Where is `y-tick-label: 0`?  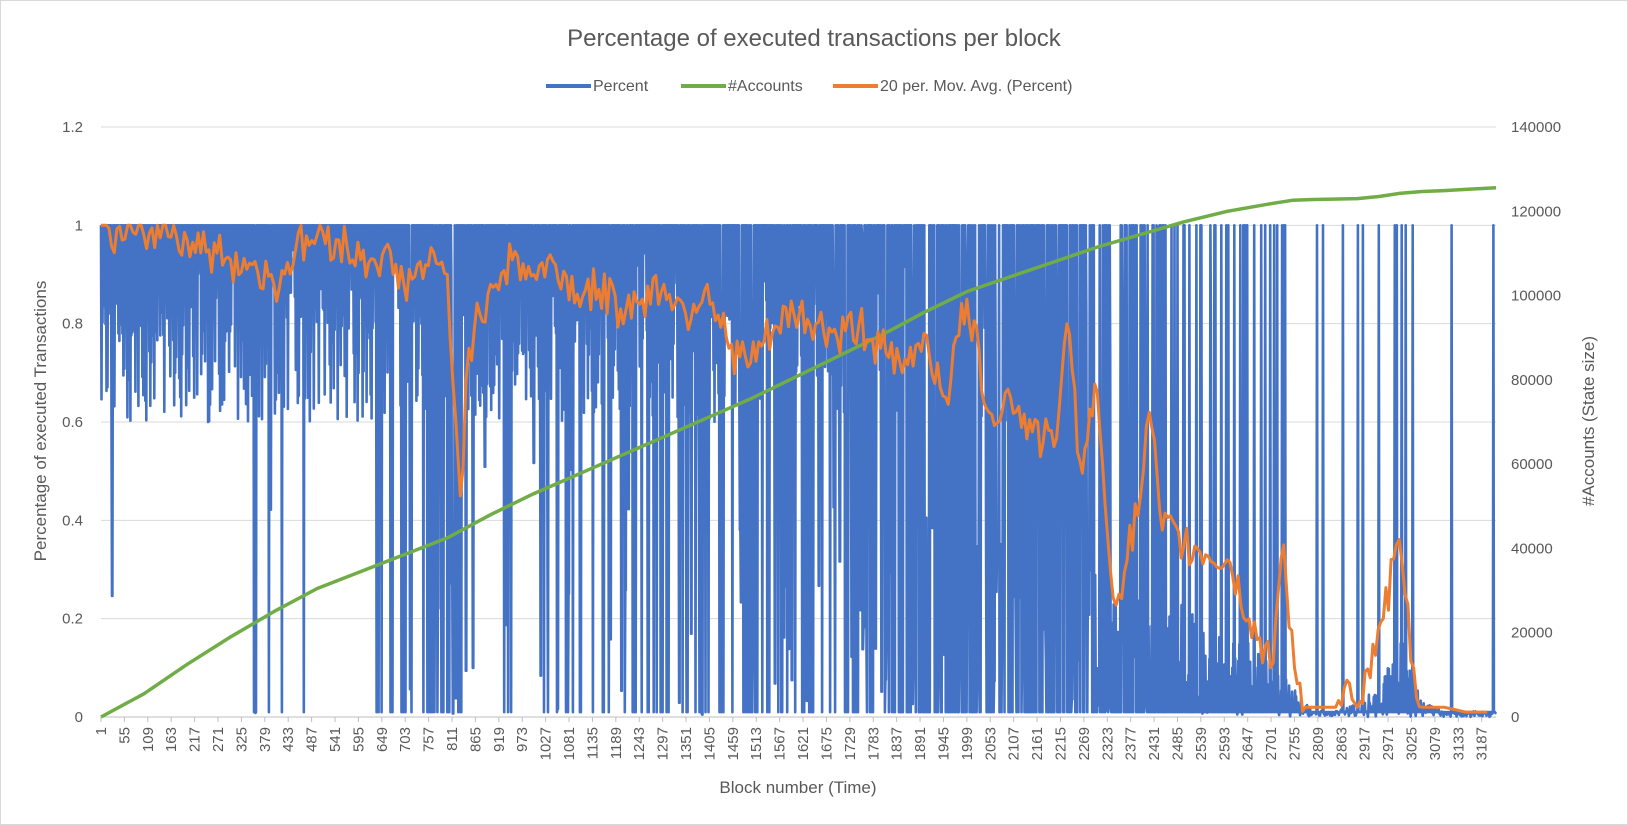
y-tick-label: 0 is located at coordinates (79, 717).